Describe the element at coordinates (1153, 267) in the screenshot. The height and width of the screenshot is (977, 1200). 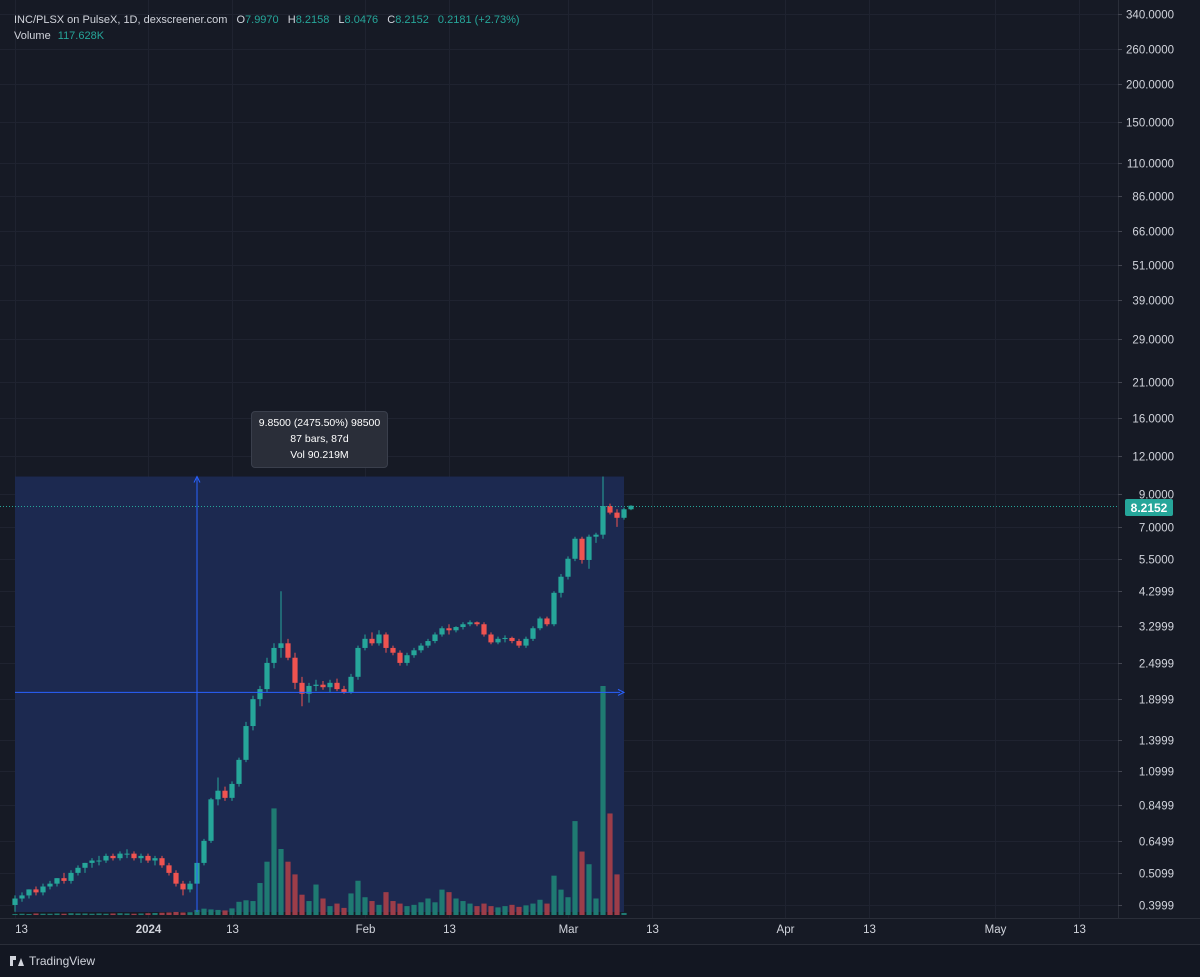
I see `y-tick-label: 51.0000` at that location.